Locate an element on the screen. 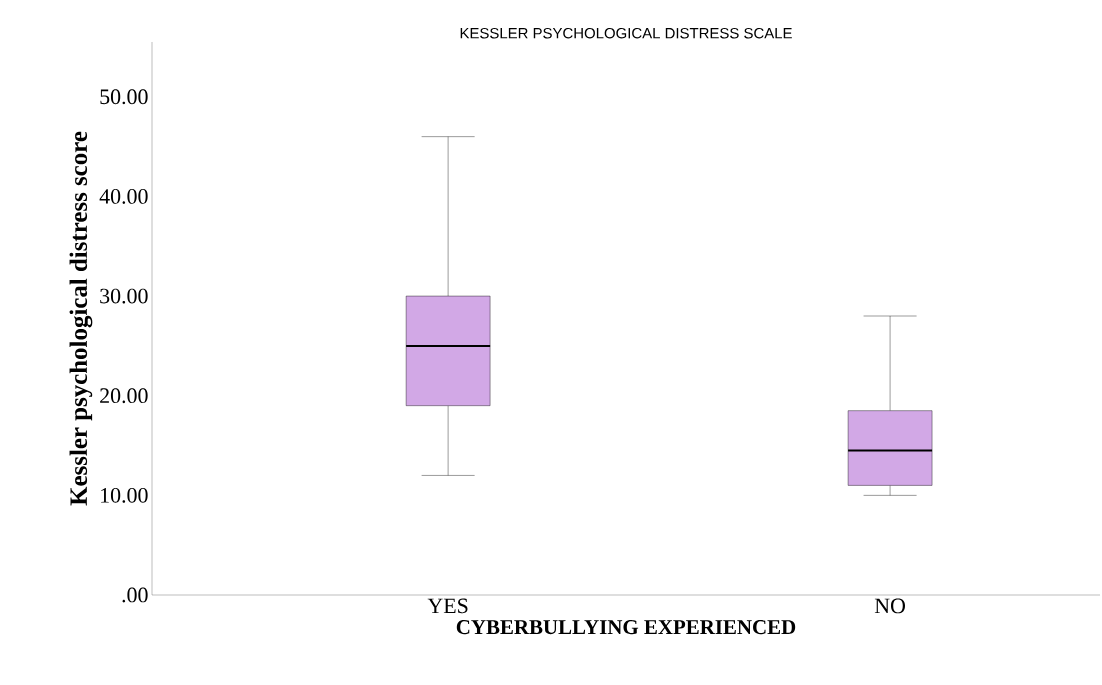 Image resolution: width=1102 pixels, height=685 pixels. y-tick-label: 20.00 is located at coordinates (124, 396).